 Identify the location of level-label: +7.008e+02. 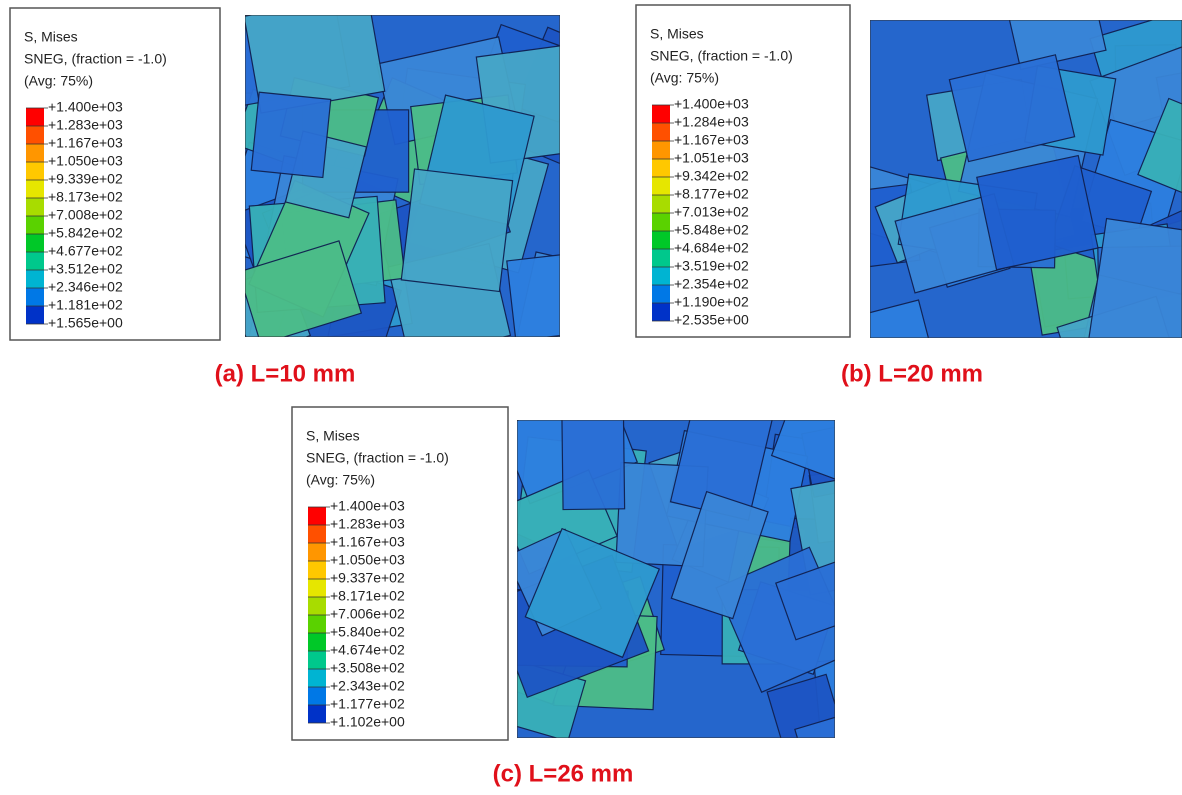
(85, 215).